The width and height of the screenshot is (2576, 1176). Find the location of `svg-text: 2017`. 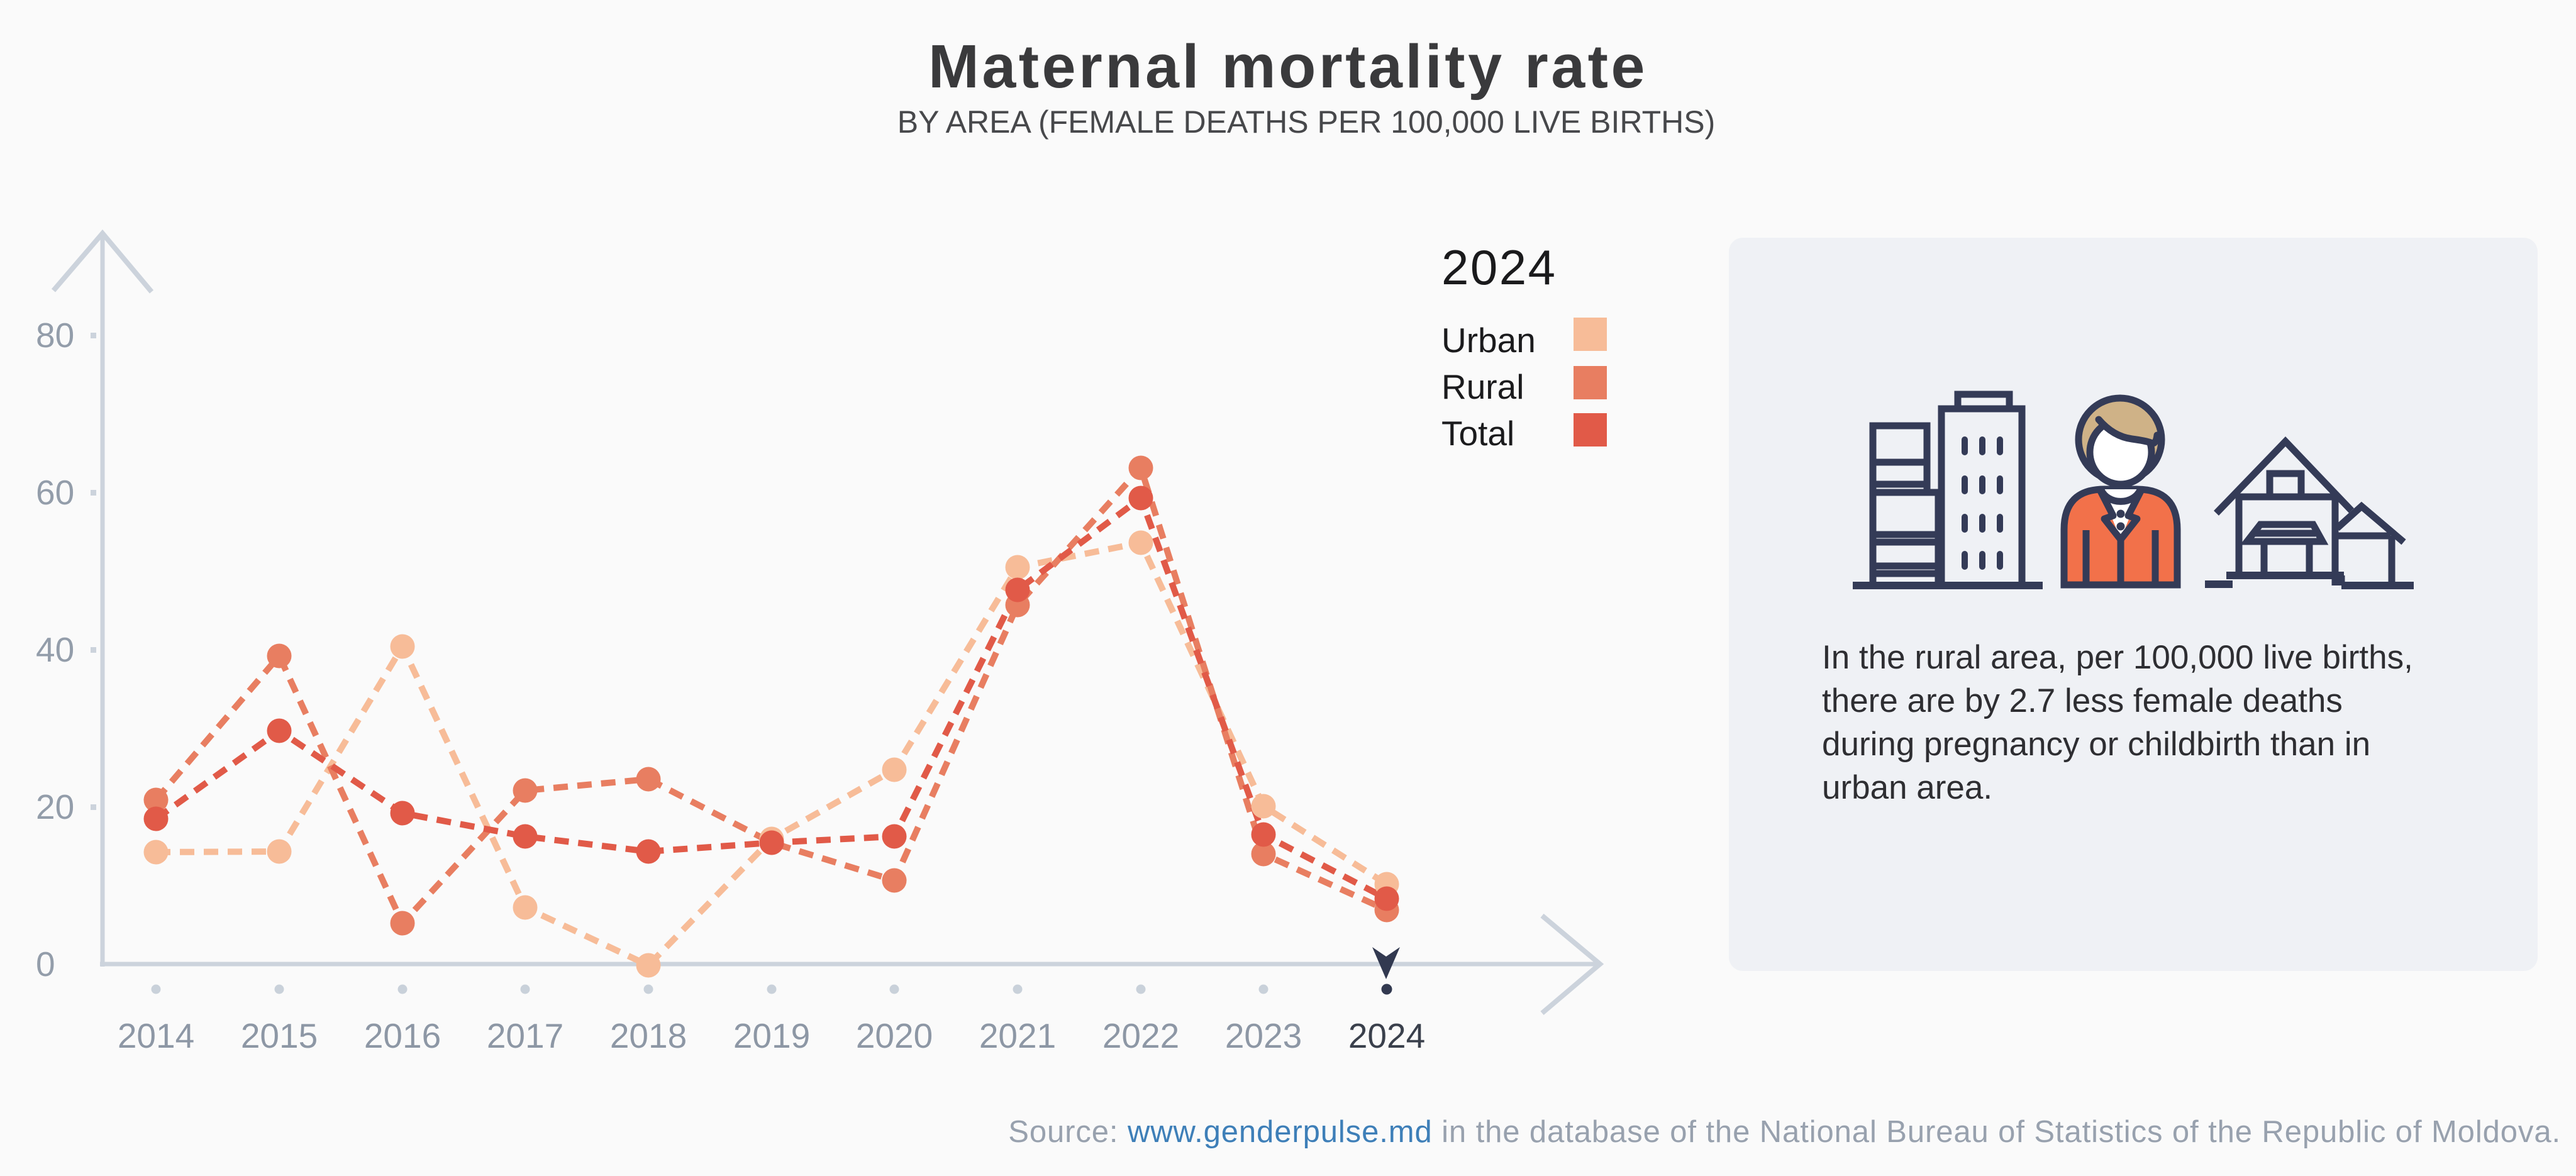

svg-text: 2017 is located at coordinates (525, 1035).